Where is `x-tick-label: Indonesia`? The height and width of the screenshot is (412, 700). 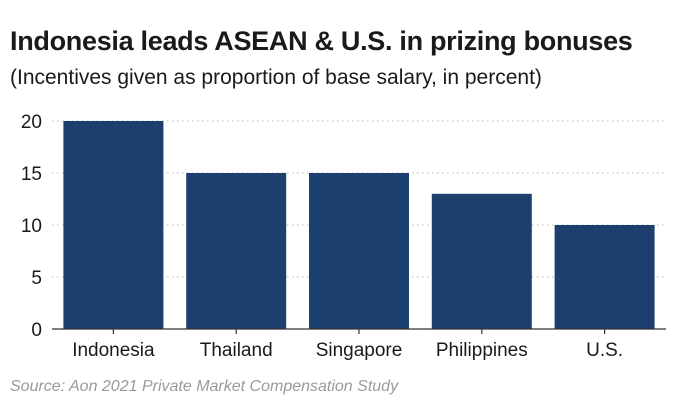
x-tick-label: Indonesia is located at coordinates (113, 350).